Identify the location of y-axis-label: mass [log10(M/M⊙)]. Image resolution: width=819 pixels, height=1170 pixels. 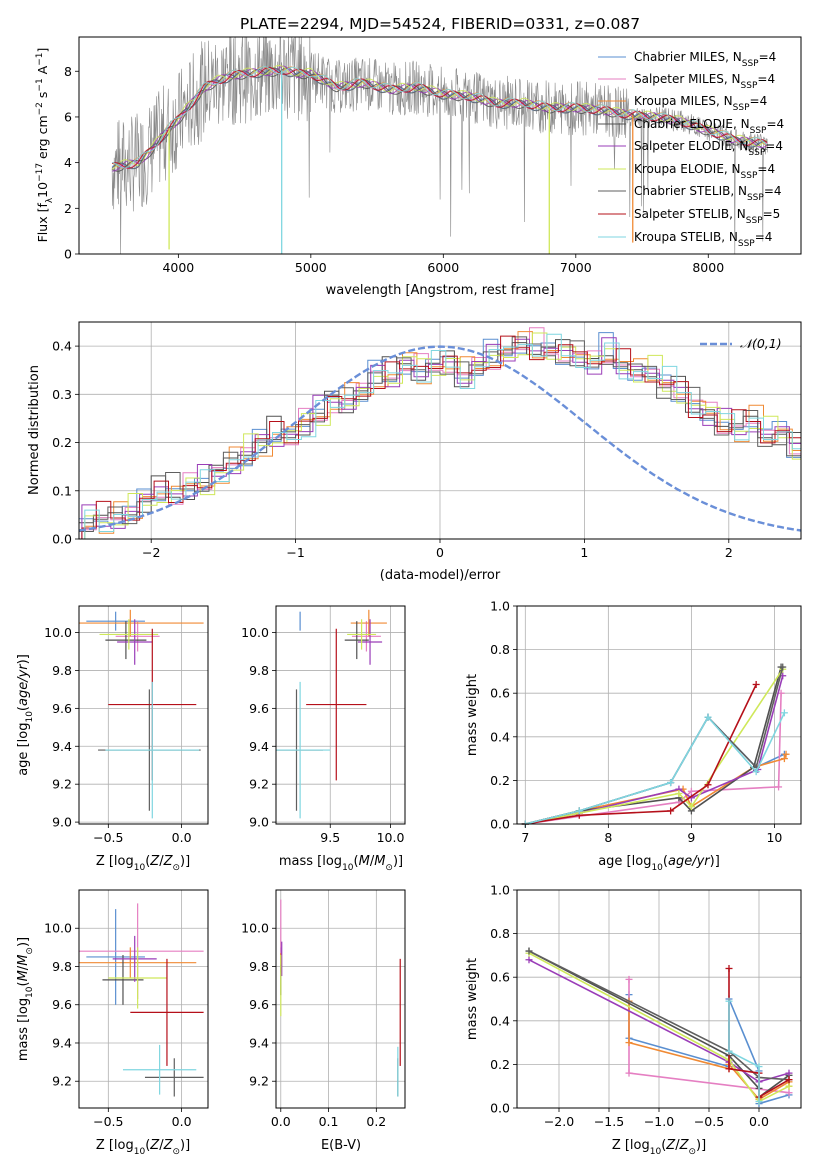
(25, 999).